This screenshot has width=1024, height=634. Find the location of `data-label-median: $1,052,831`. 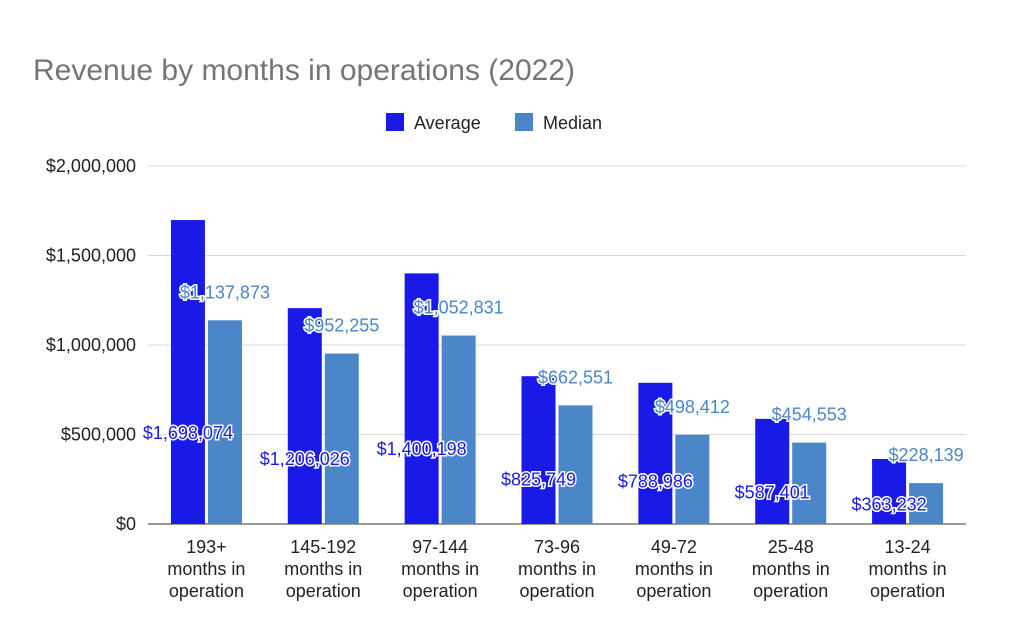

data-label-median: $1,052,831 is located at coordinates (459, 308).